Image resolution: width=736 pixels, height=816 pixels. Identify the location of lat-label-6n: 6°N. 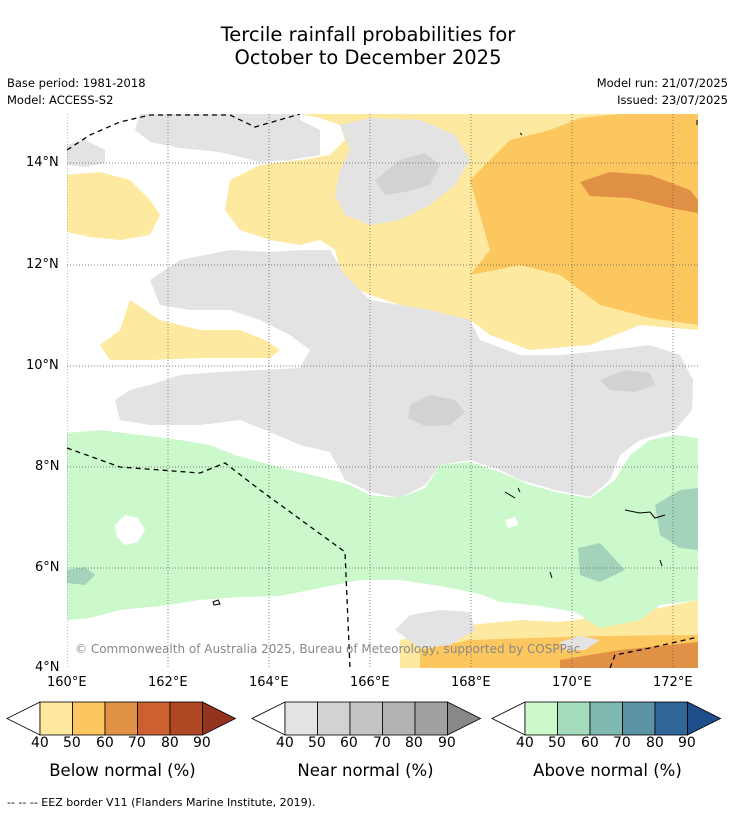
(47, 567).